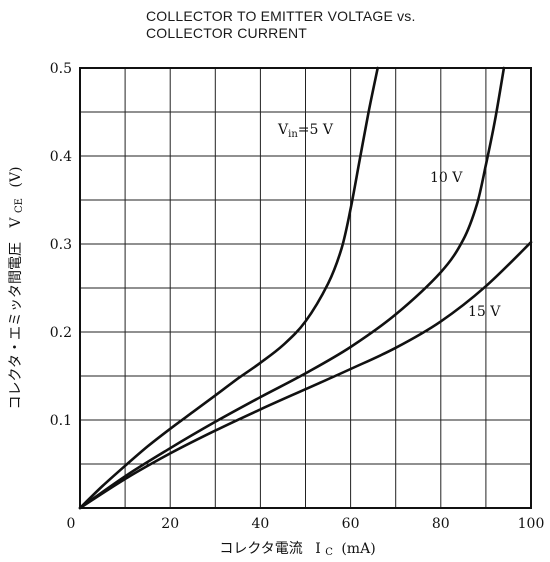 This screenshot has width=550, height=562. Describe the element at coordinates (281, 16) in the screenshot. I see `chart-title-line-1: COLLECTOR TO EMITTER VOLTAGE vs.` at that location.